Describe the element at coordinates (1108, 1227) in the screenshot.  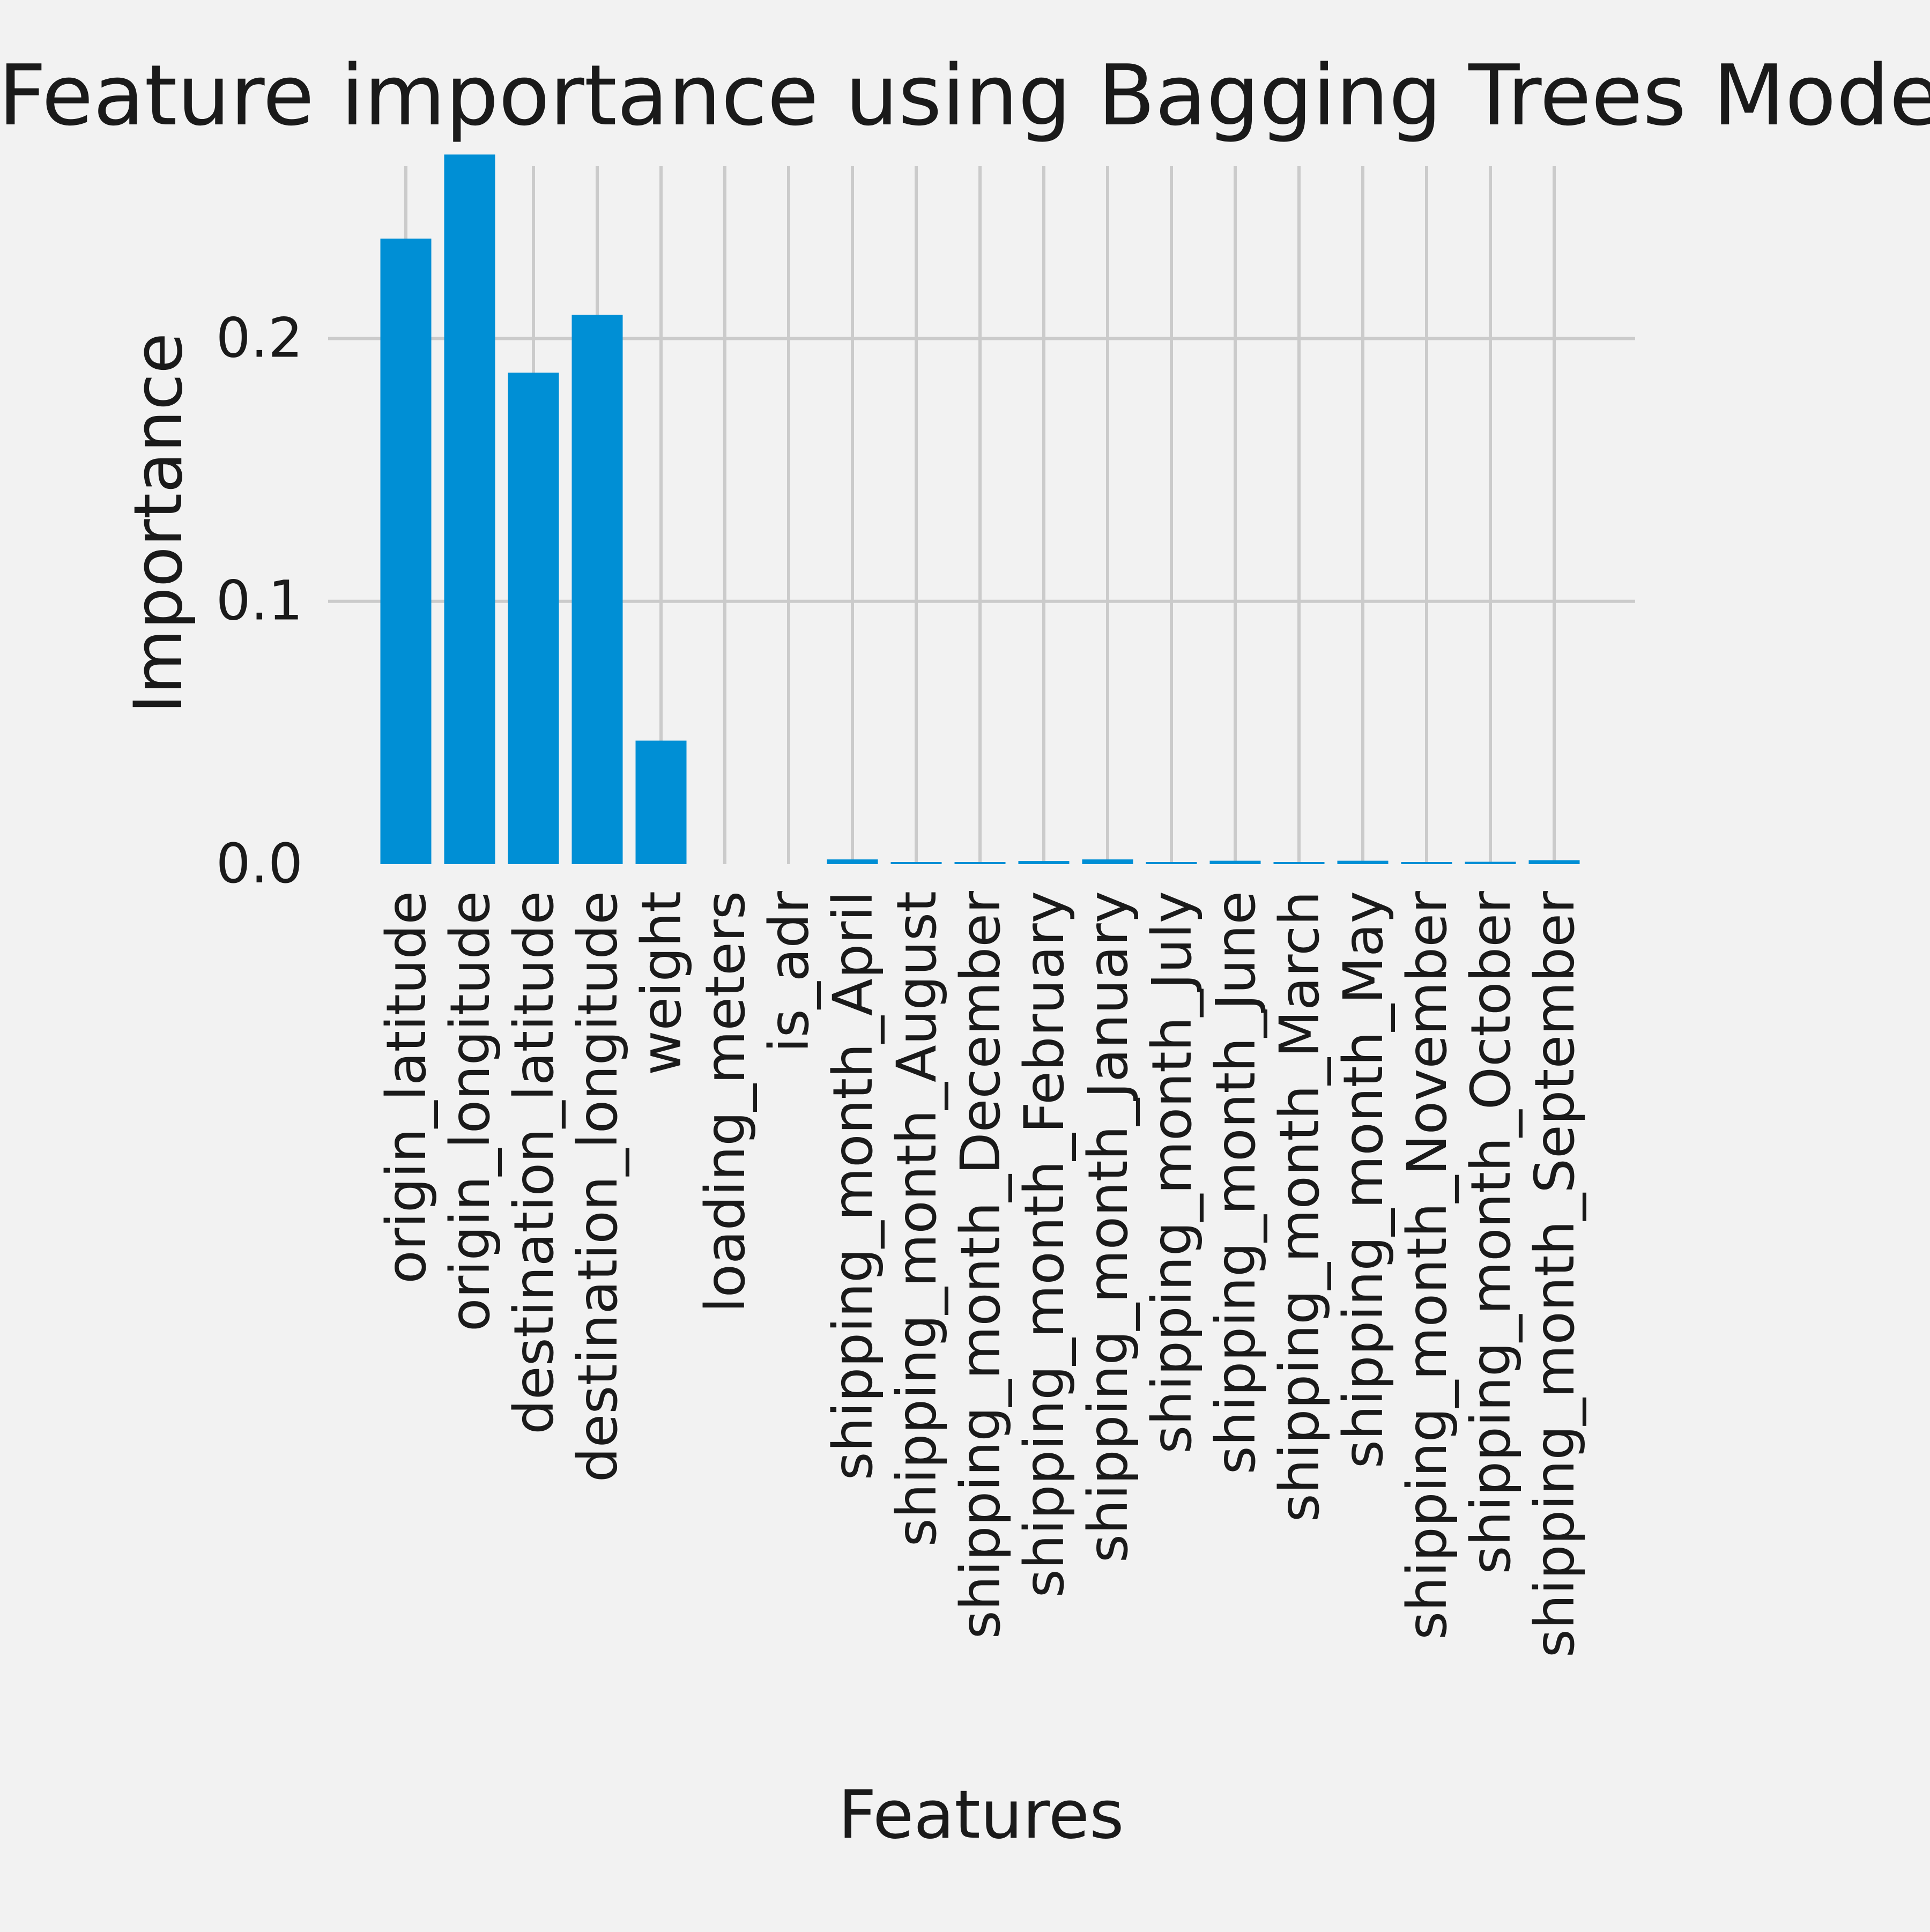
I see `x-tick-label: shipping_month_January` at that location.